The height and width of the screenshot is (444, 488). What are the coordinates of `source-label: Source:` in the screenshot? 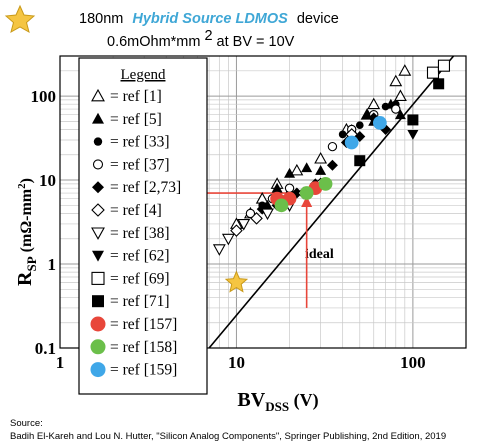 It's located at (26, 423).